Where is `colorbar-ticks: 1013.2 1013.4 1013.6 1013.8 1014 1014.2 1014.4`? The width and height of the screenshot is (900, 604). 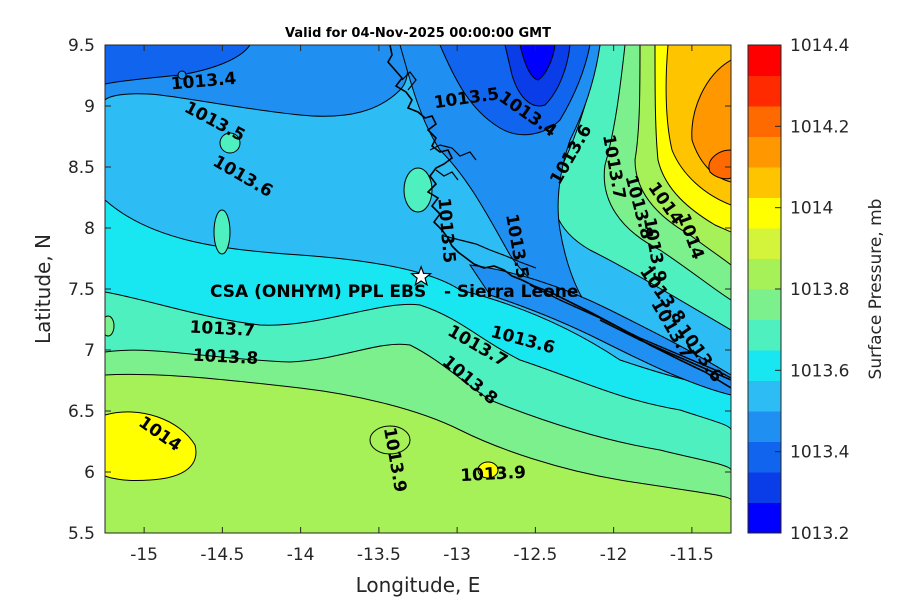 colorbar-ticks: 1013.2 1013.4 1013.6 1013.8 1014 1014.2 1014.4 is located at coordinates (812, 290).